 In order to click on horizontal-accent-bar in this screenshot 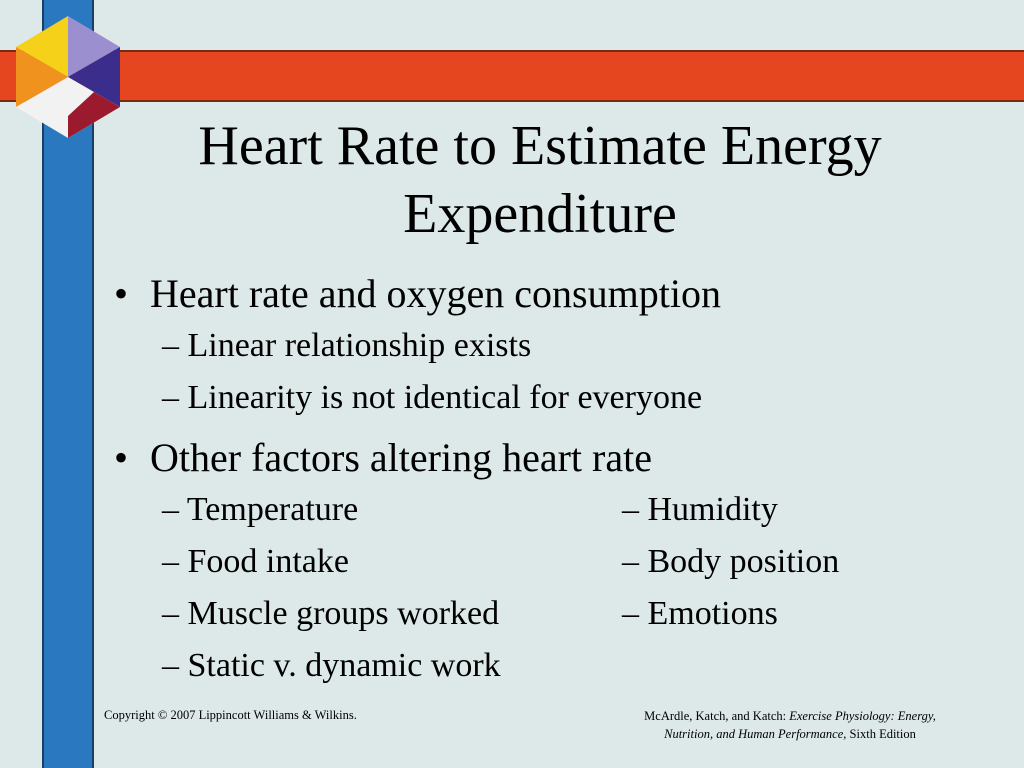, I will do `click(512, 76)`.